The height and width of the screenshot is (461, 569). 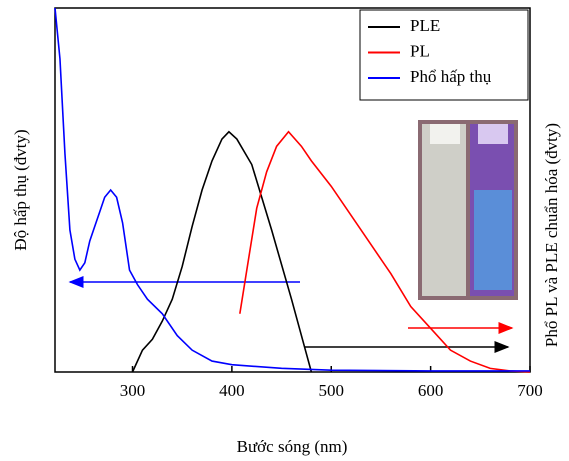 I want to click on x-tick-label: 300, so click(x=133, y=390).